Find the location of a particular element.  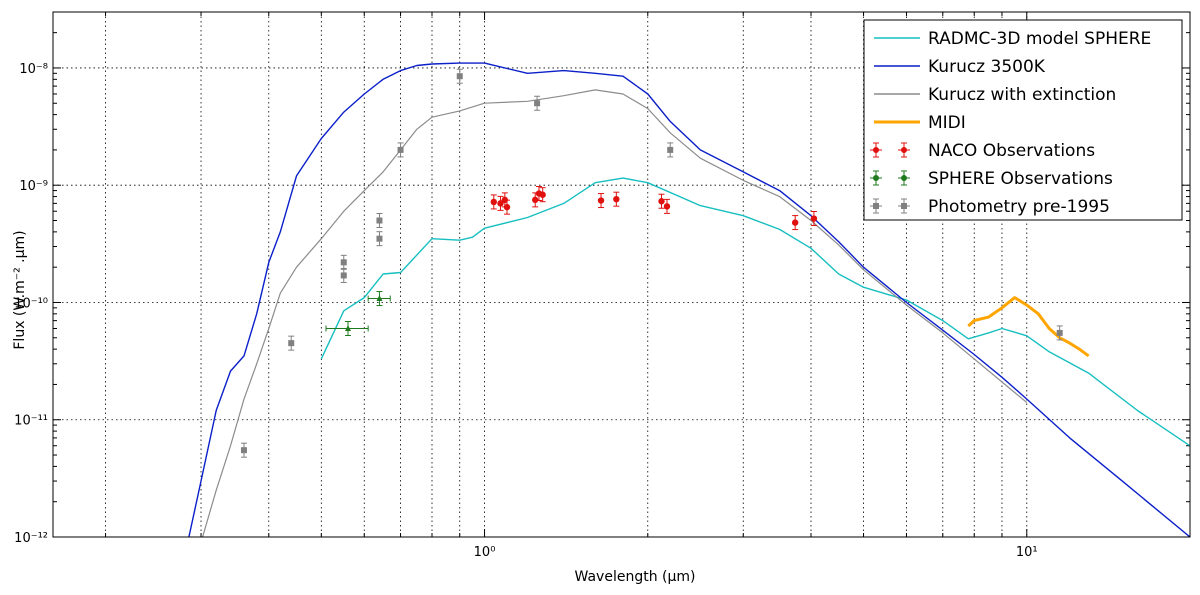

legend-box is located at coordinates (1023, 120).